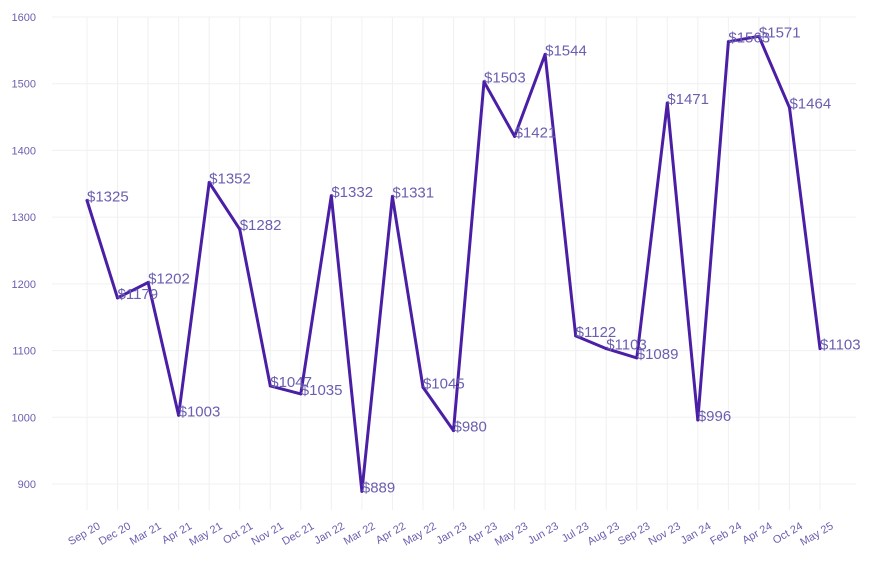 The image size is (872, 566). Describe the element at coordinates (596, 332) in the screenshot. I see `data-label: $1122` at that location.